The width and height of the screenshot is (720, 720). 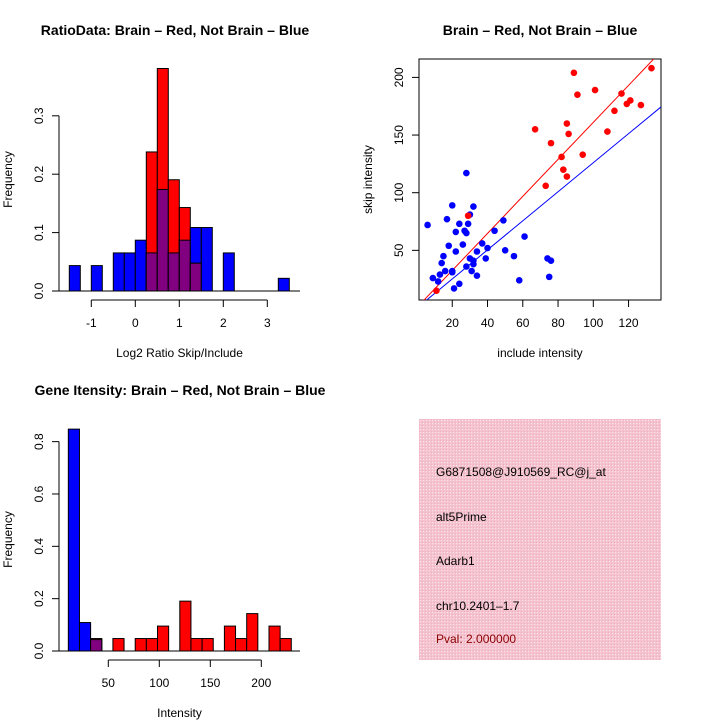 What do you see at coordinates (175, 30) in the screenshot?
I see `chart-title: RatioData: Brain – Red, Not Brain – Blue` at bounding box center [175, 30].